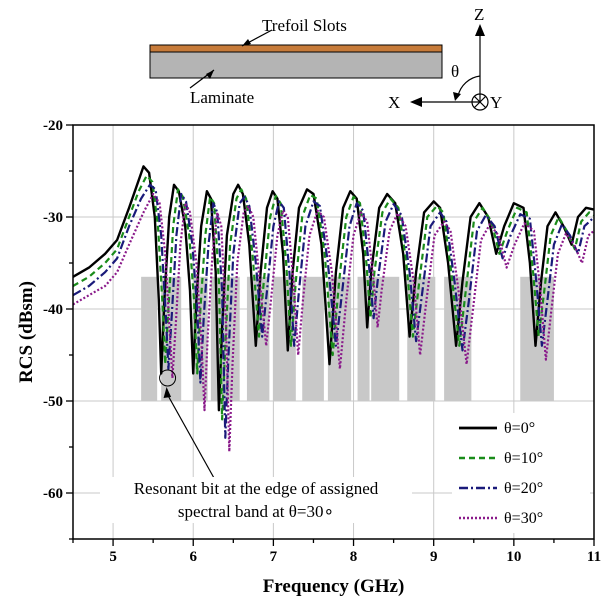 This screenshot has width=612, height=603. What do you see at coordinates (469, 86) in the screenshot?
I see `theta-arc` at bounding box center [469, 86].